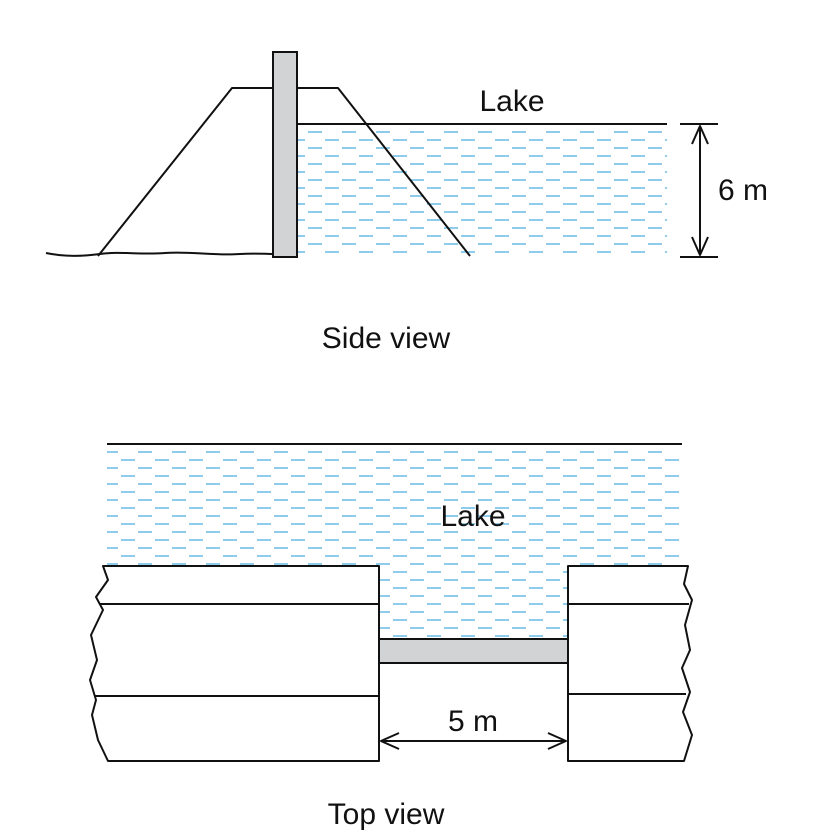  What do you see at coordinates (700, 135) in the screenshot?
I see `depth-arrow-up` at bounding box center [700, 135].